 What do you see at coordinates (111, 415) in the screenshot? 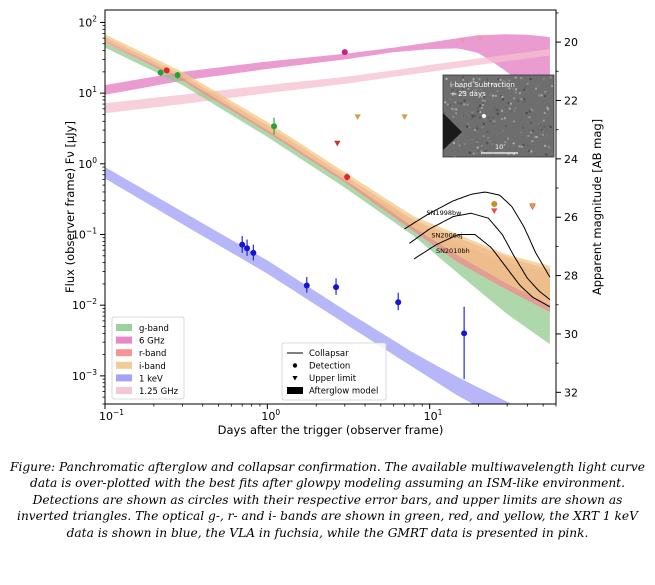
I see `x-tick-label: 10−1` at bounding box center [111, 415].